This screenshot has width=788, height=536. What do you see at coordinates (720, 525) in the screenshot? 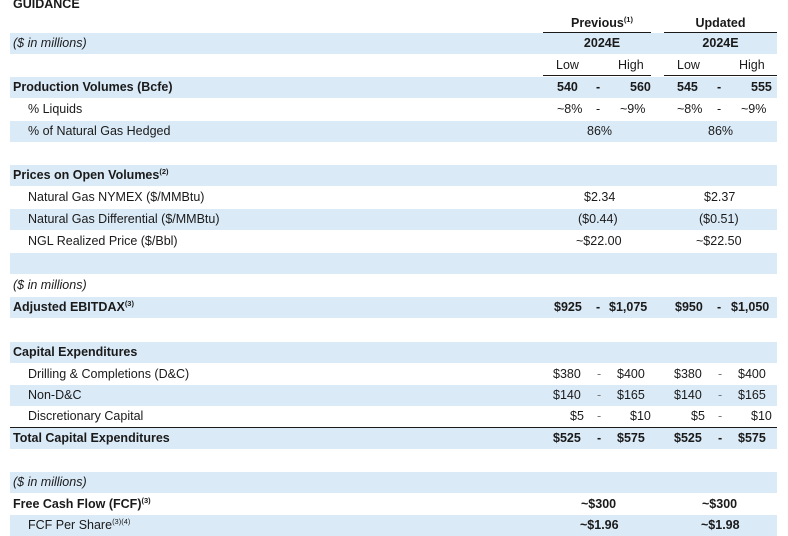
I see `value: ~$1.98` at bounding box center [720, 525].